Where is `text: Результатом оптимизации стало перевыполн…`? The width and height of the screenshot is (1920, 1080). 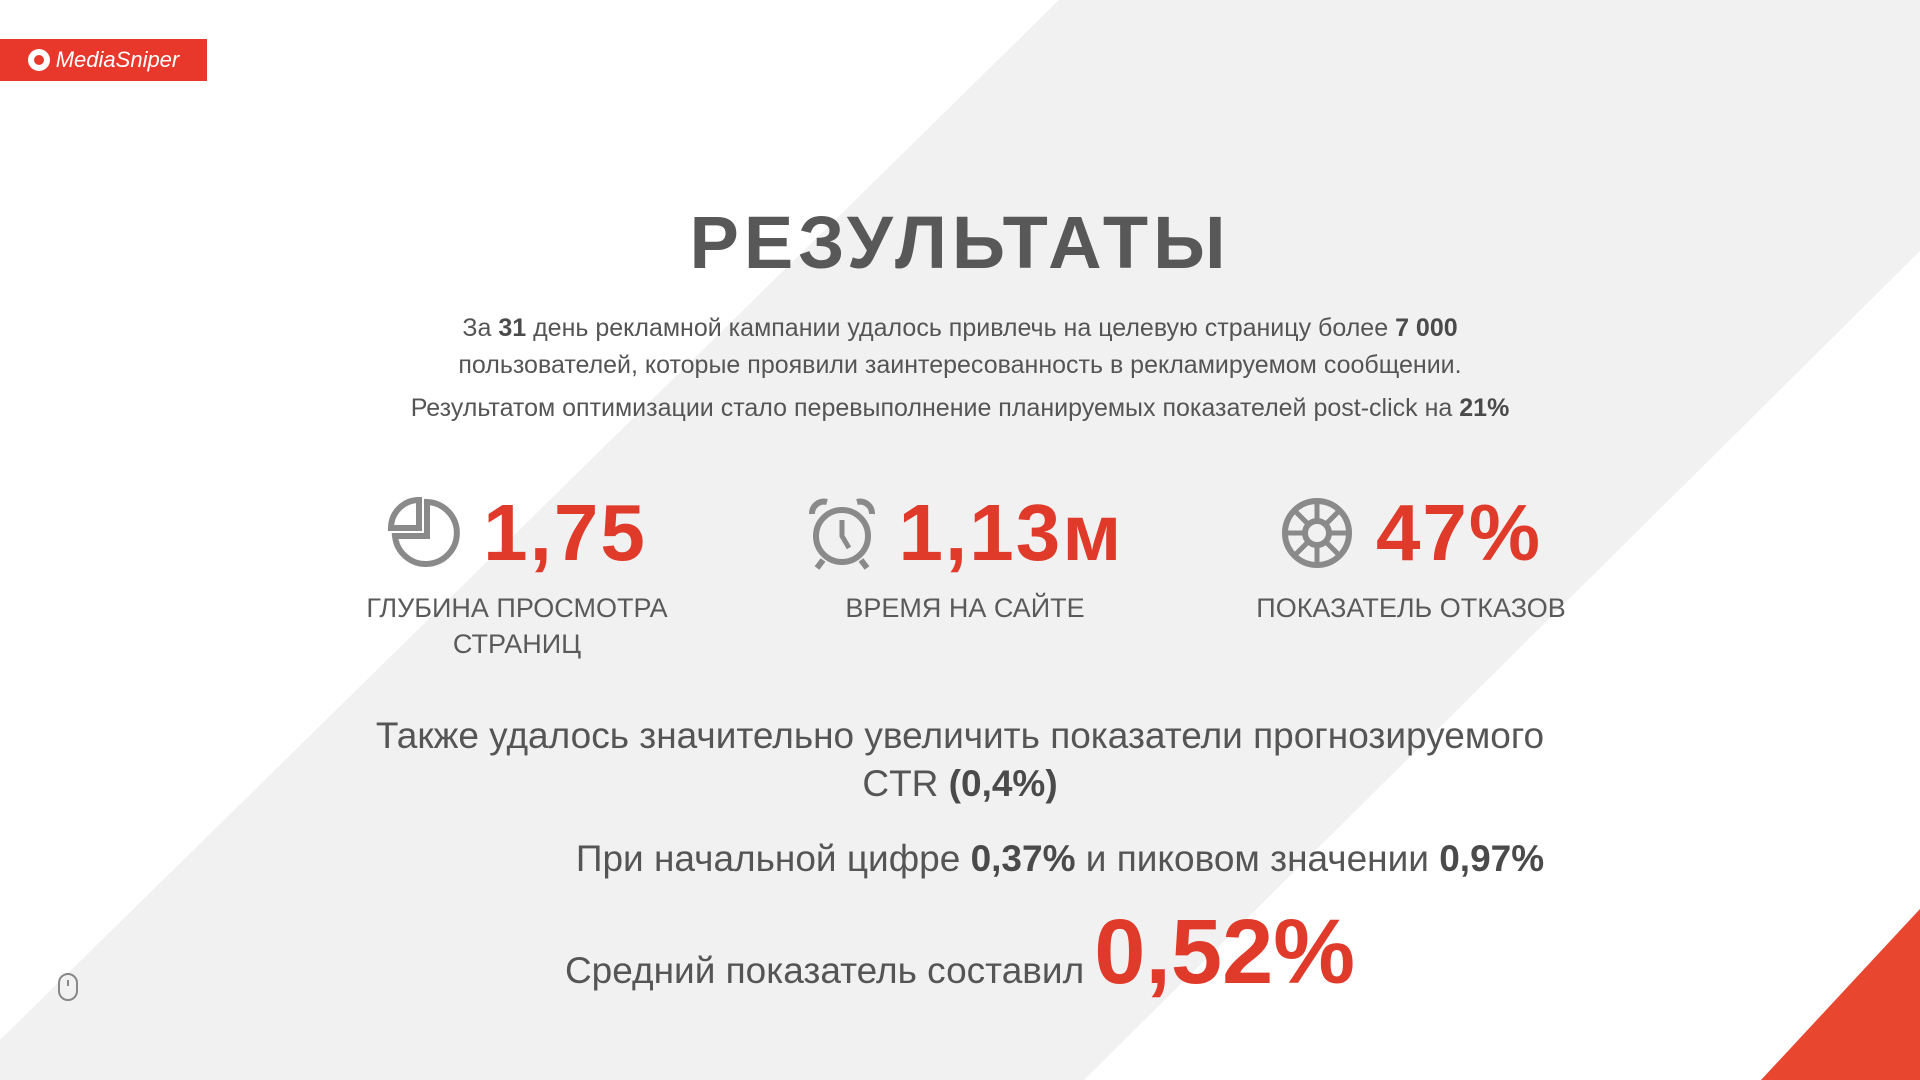
text: Результатом оптимизации стало перевыполн… is located at coordinates (935, 408).